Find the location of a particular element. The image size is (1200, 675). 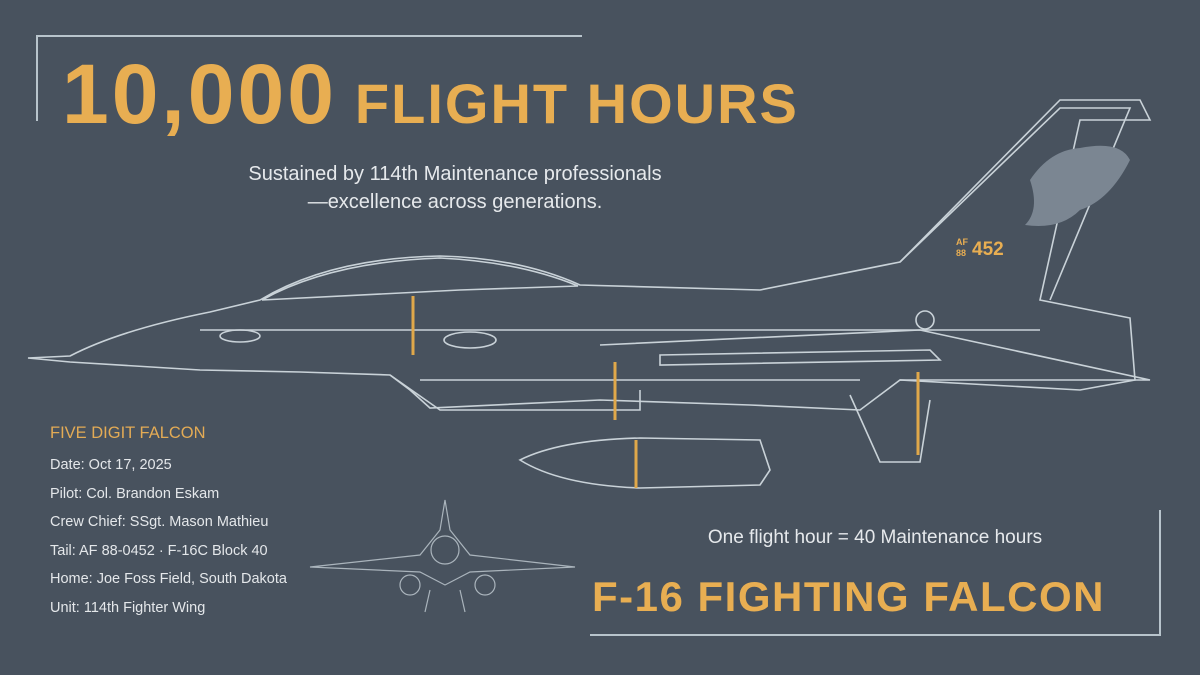

intake is located at coordinates (515, 392).